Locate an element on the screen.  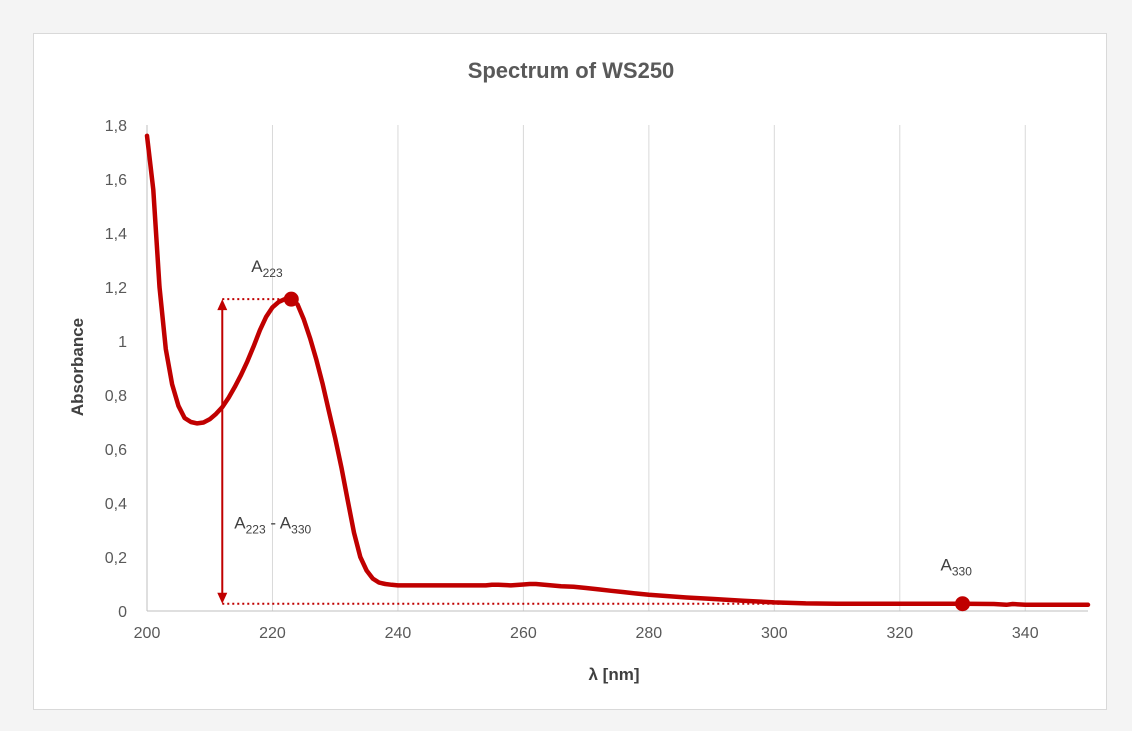
annotation-a330: A330 is located at coordinates (957, 567).